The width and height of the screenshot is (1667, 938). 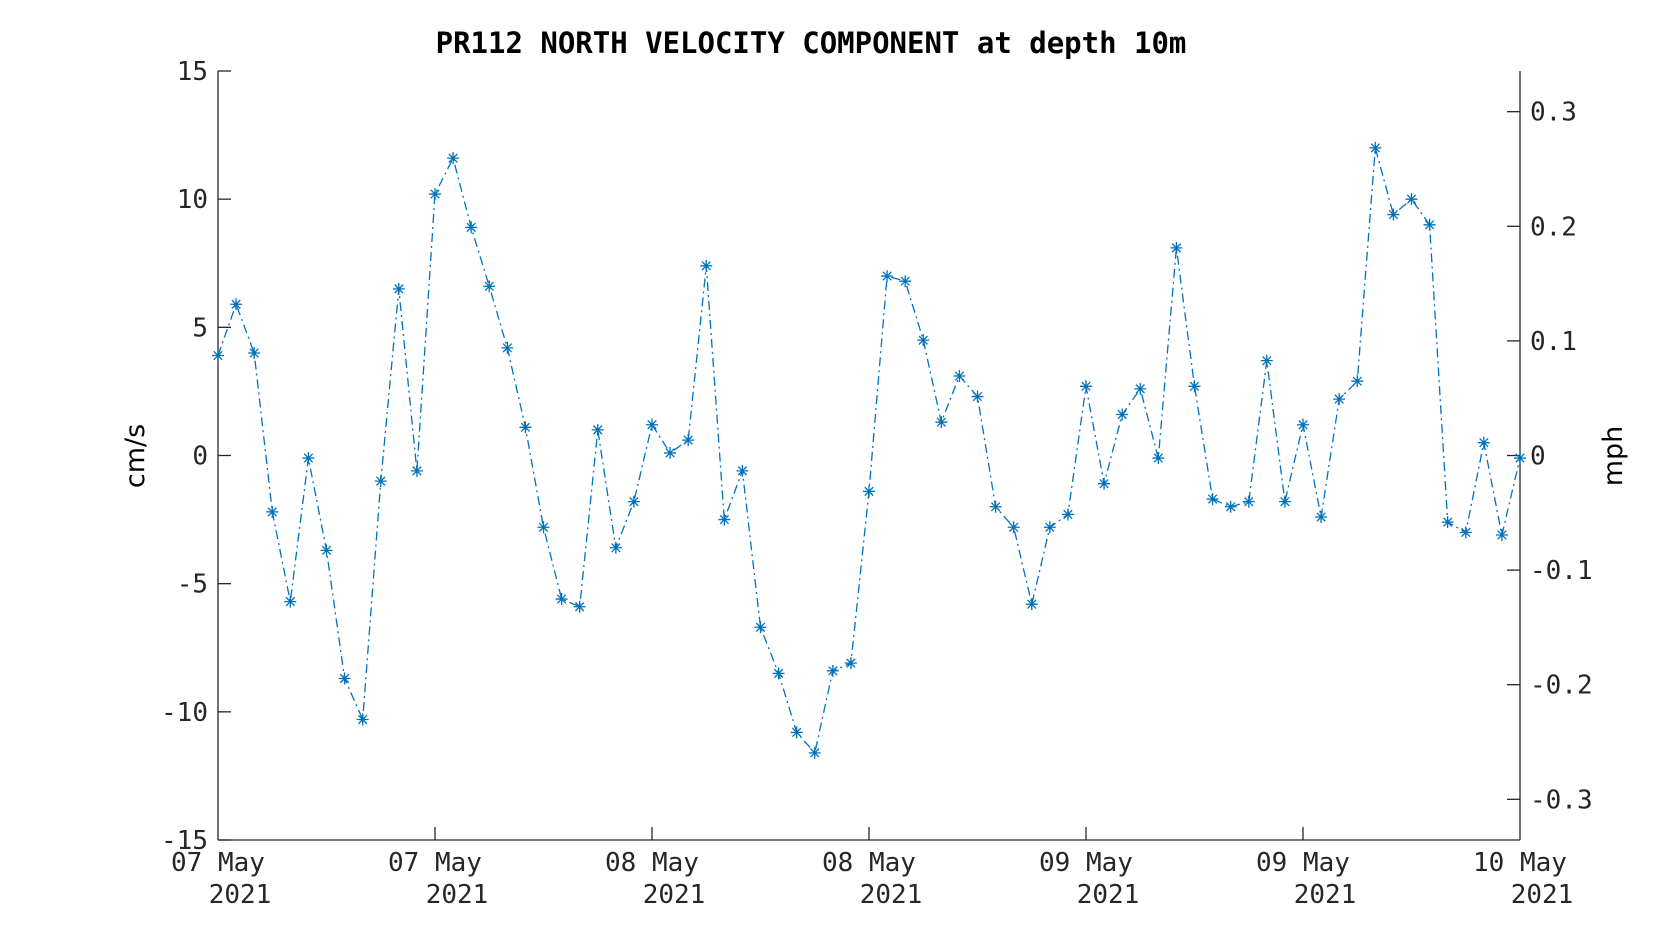 What do you see at coordinates (1561, 571) in the screenshot?
I see `y-right-tick-label: -0.1` at bounding box center [1561, 571].